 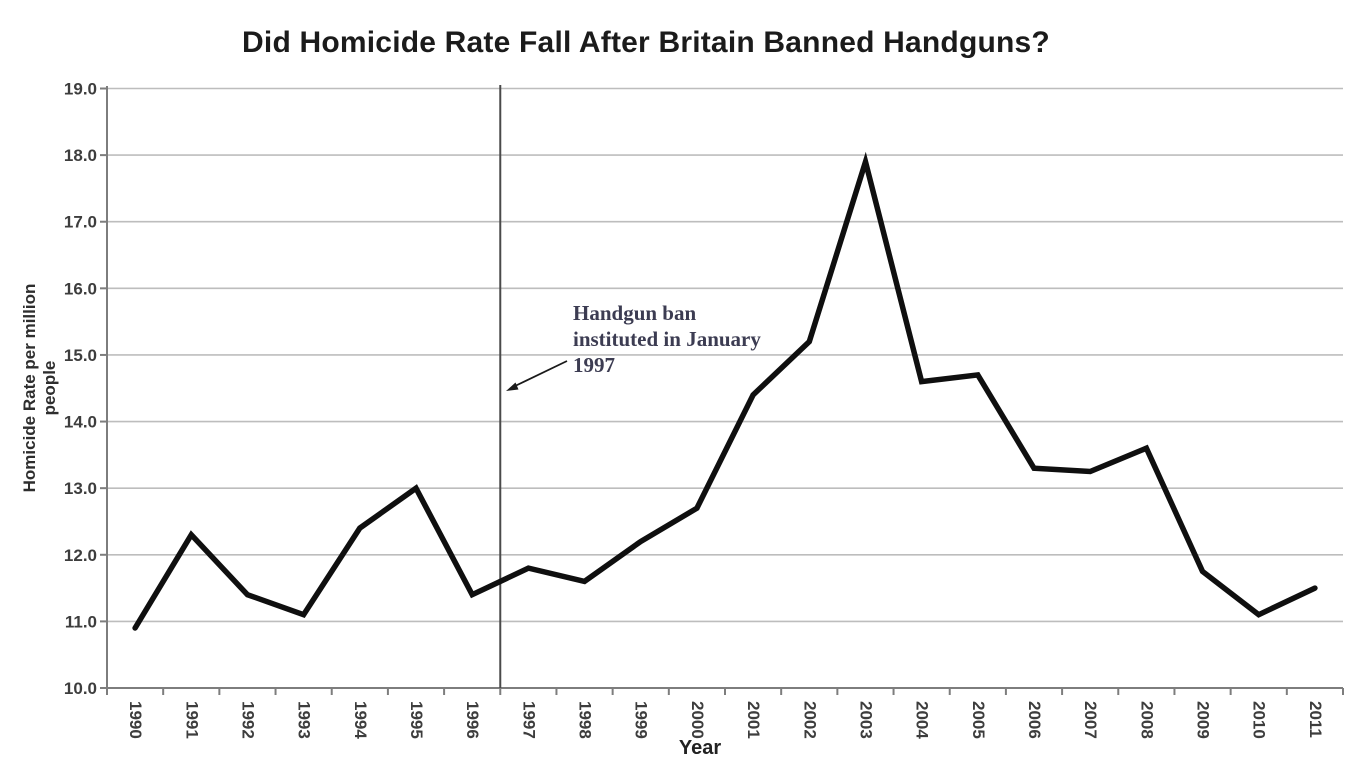 I want to click on y-tick-label: 14.0, so click(x=80, y=422).